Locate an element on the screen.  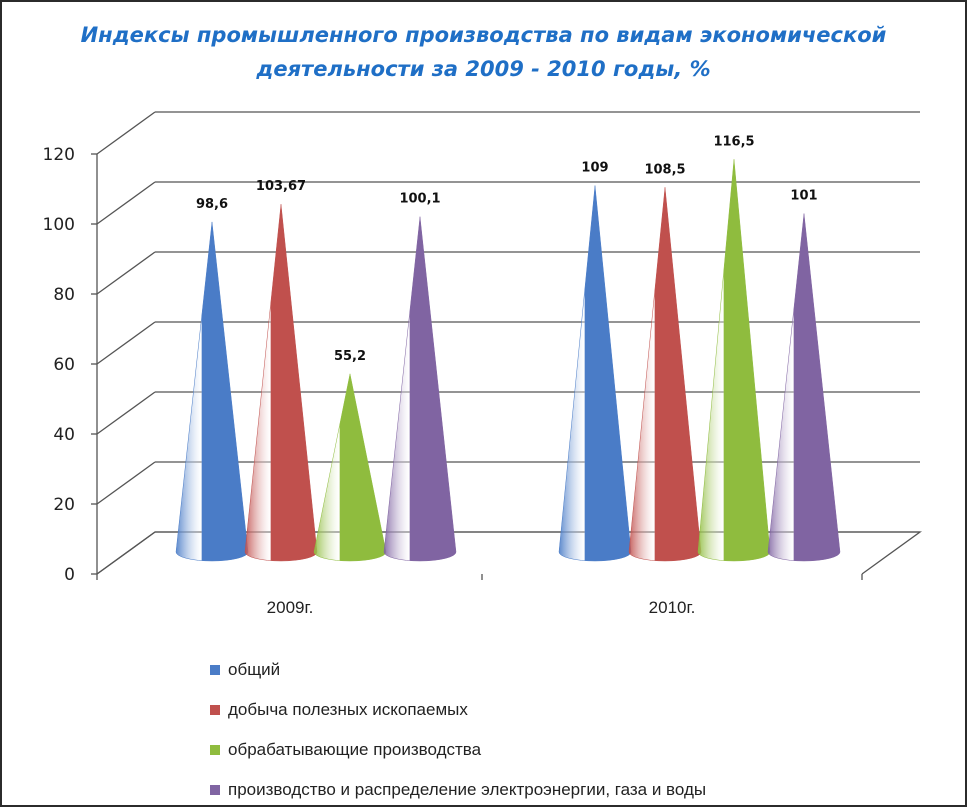
data-label: 103,67 is located at coordinates (281, 186).